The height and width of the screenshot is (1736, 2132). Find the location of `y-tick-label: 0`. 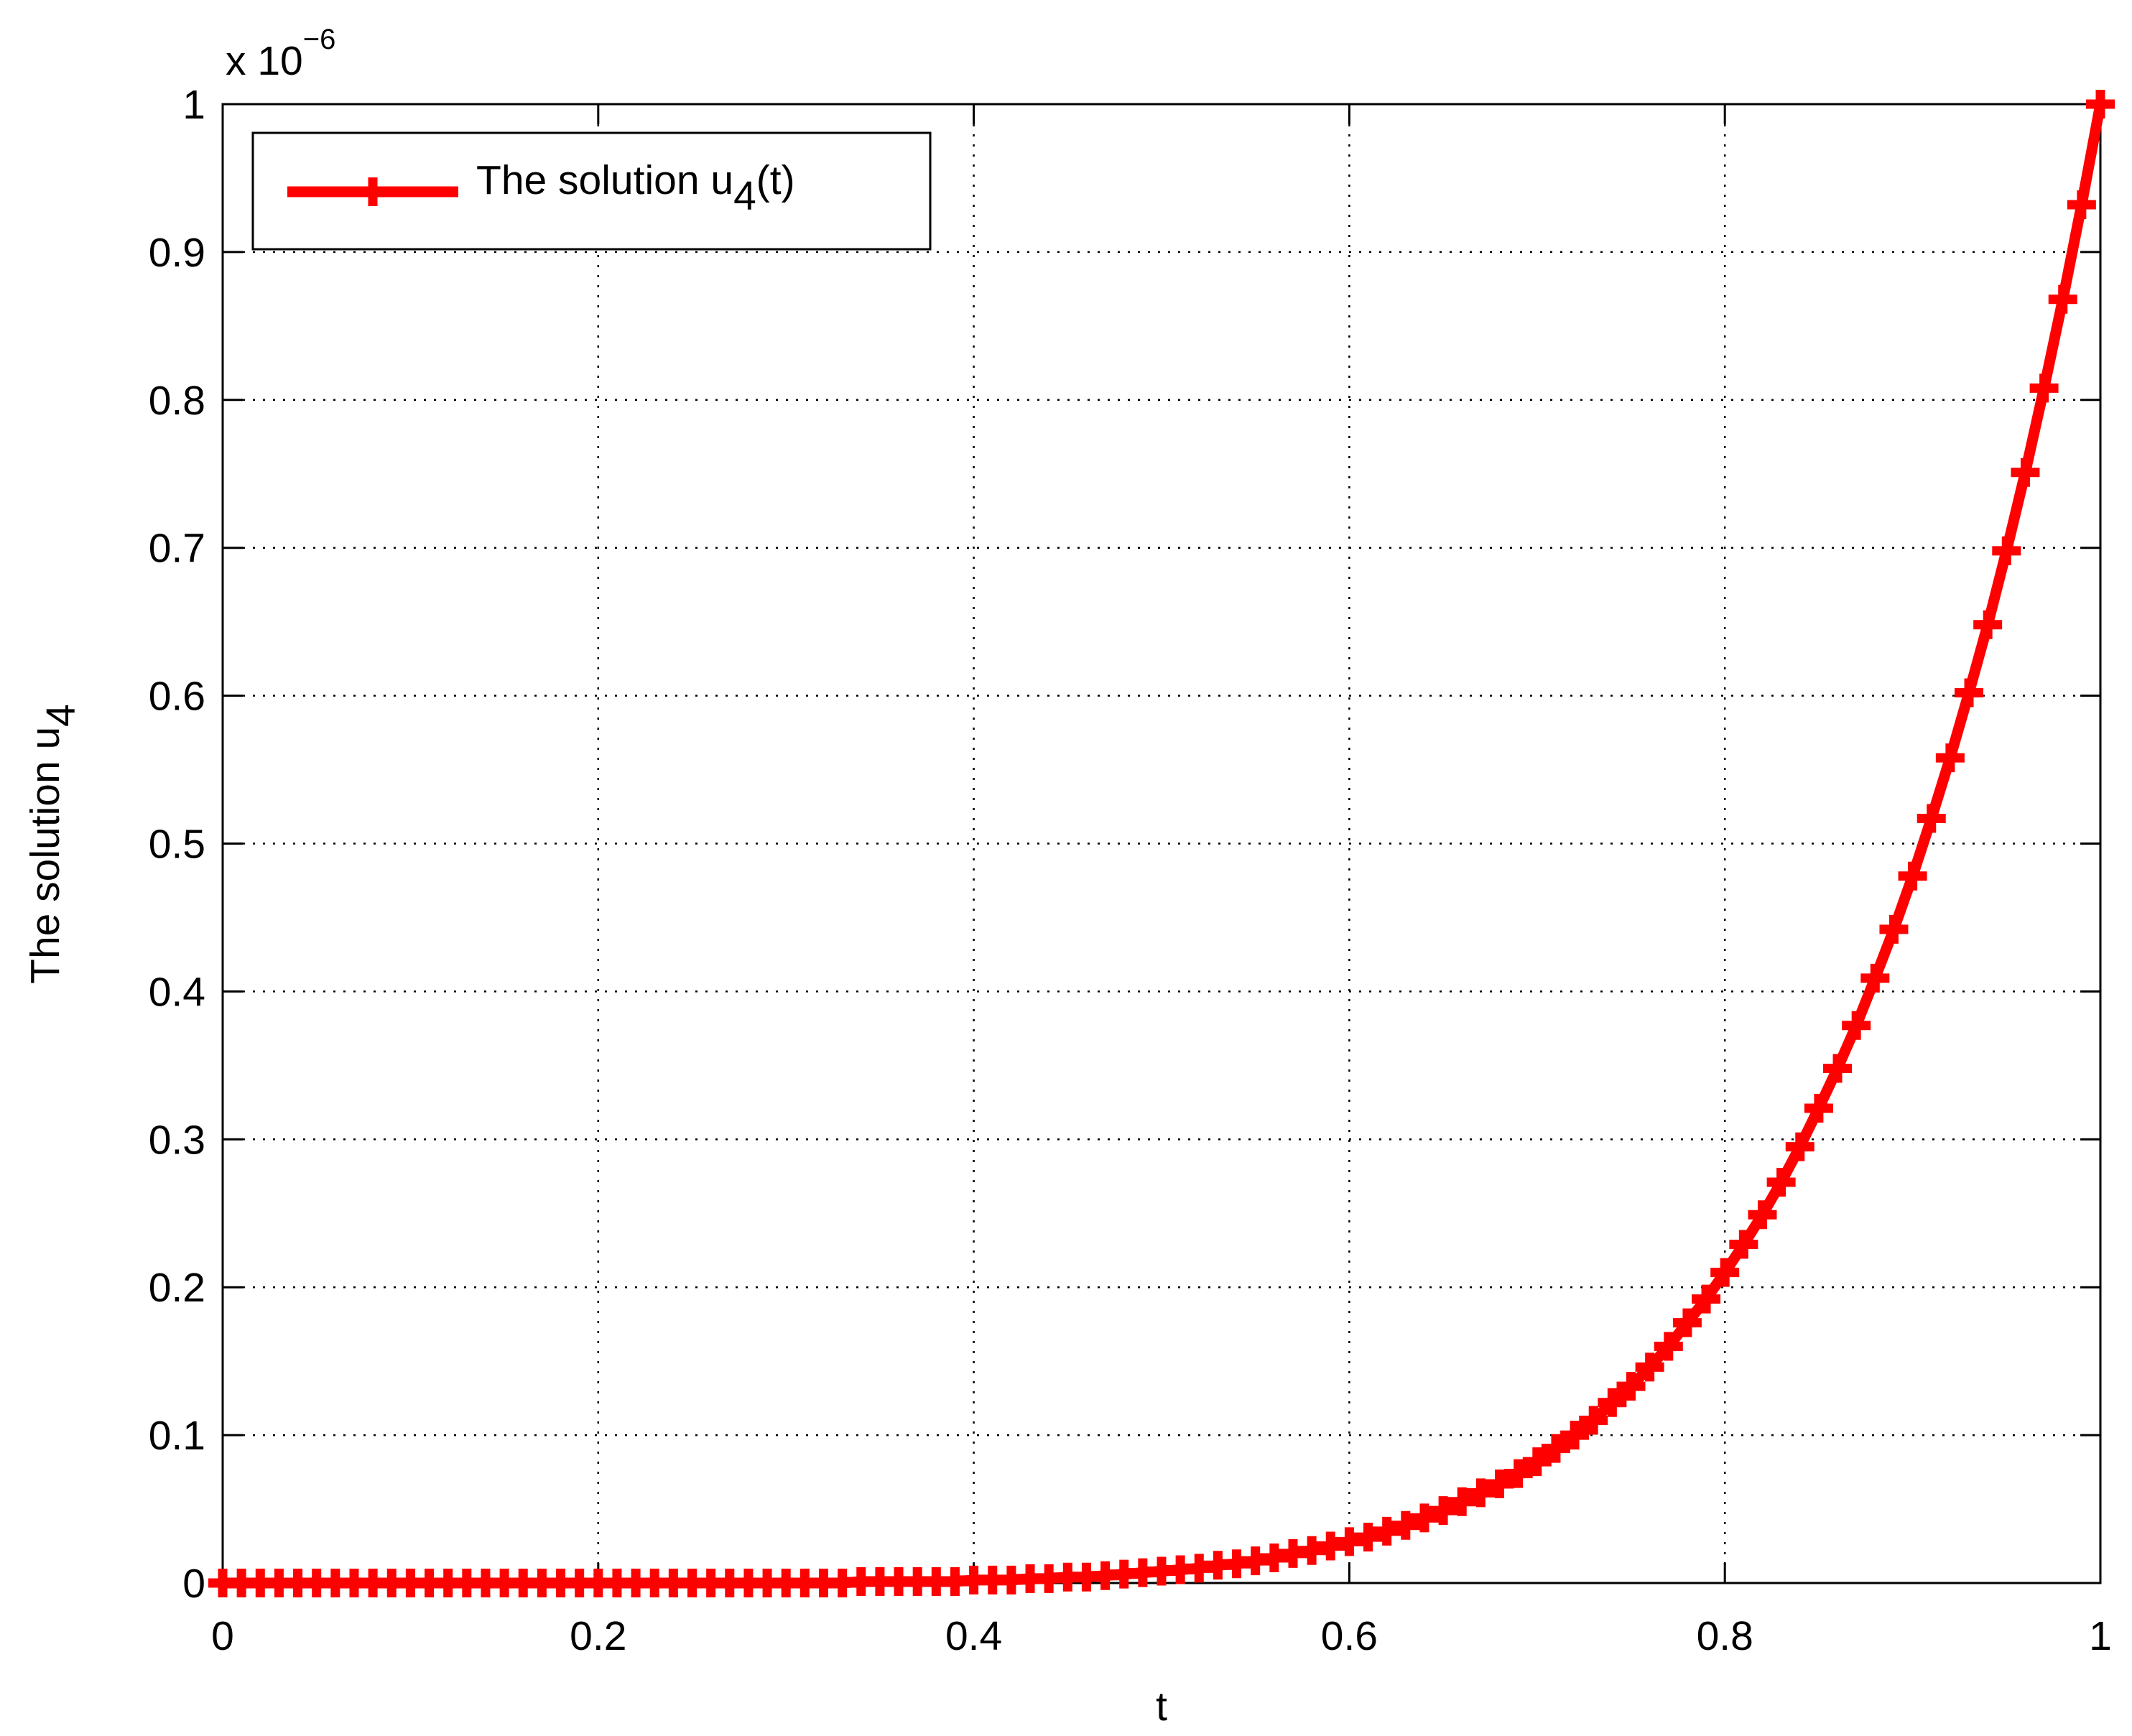

y-tick-label: 0 is located at coordinates (193, 1584).